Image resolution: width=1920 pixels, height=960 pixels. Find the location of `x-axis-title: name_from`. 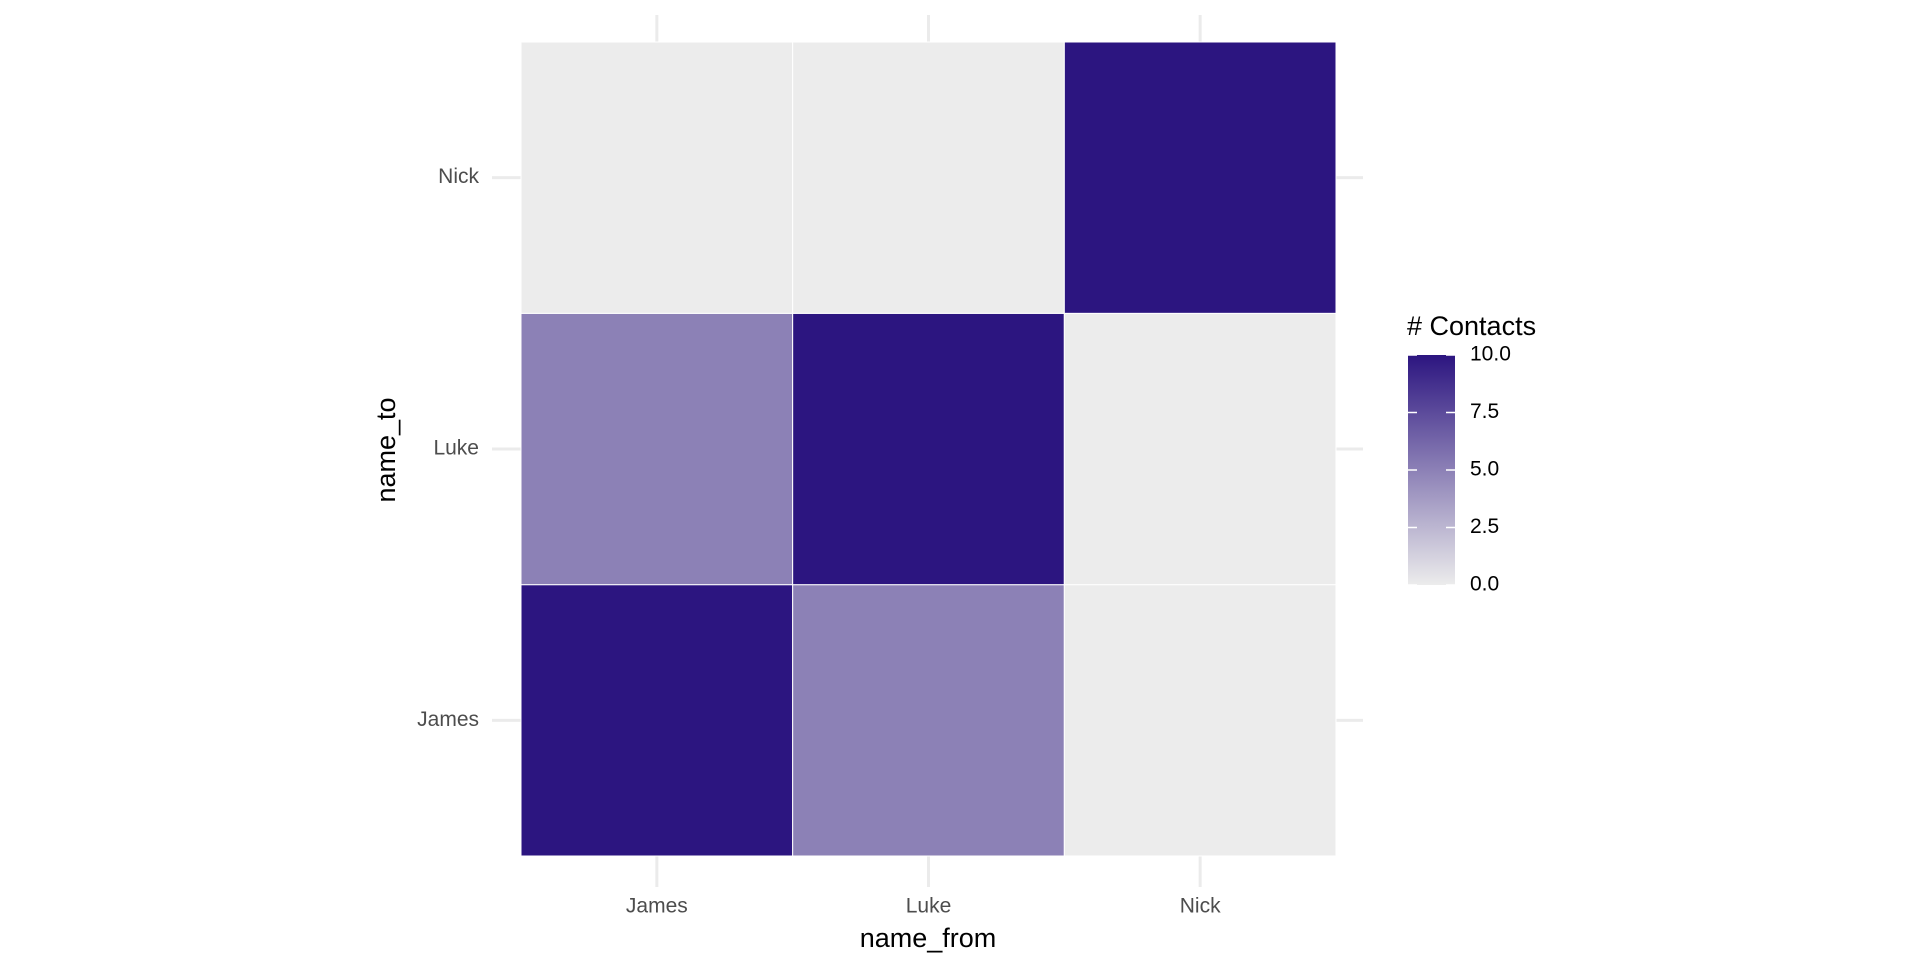

x-axis-title: name_from is located at coordinates (928, 938).